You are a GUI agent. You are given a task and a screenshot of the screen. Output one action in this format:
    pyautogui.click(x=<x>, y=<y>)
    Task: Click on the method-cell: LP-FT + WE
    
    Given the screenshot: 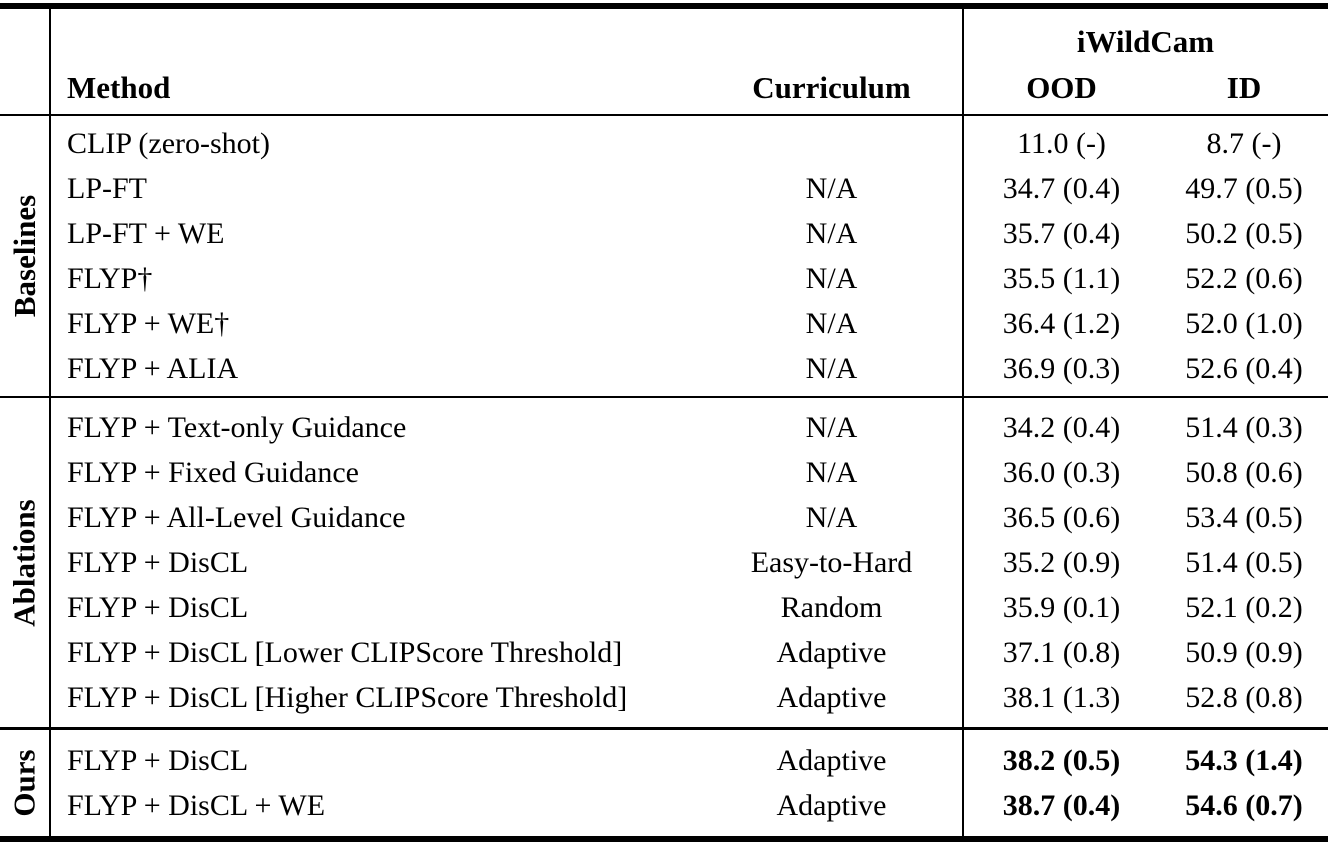 What is the action you would take?
    pyautogui.click(x=146, y=233)
    